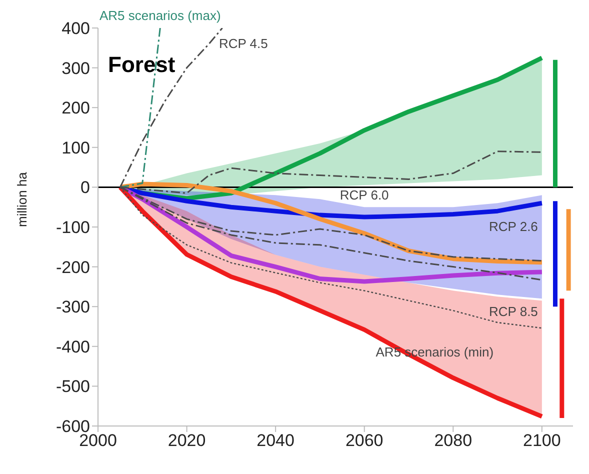  What do you see at coordinates (364, 194) in the screenshot?
I see `annotation: RCP 6.0` at bounding box center [364, 194].